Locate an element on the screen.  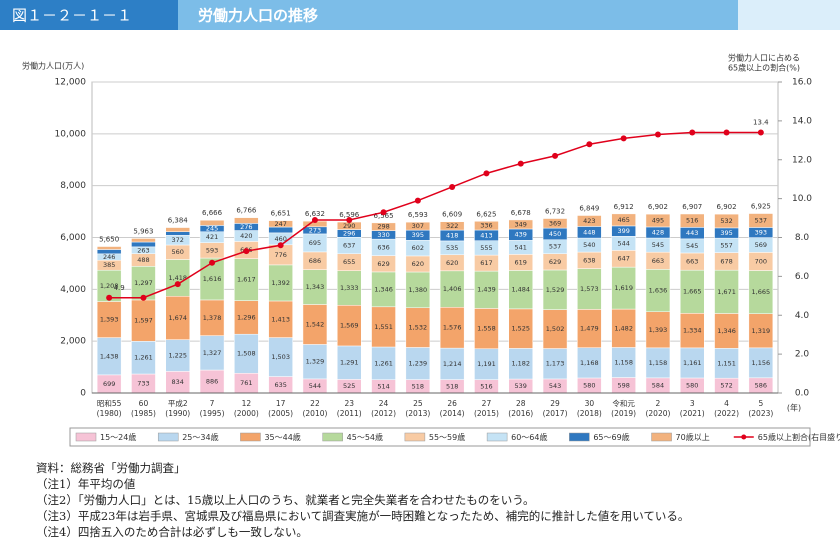
segment-label: 1,346 is located at coordinates (726, 331).